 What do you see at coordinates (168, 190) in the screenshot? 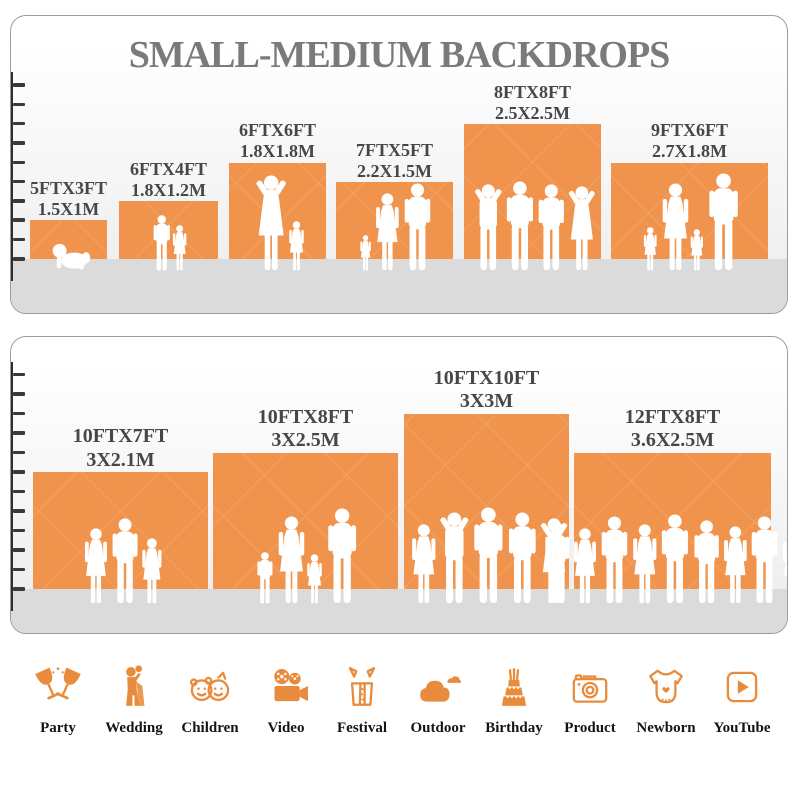
I see `backdrop-size-m: 1.8X1.2M` at bounding box center [168, 190].